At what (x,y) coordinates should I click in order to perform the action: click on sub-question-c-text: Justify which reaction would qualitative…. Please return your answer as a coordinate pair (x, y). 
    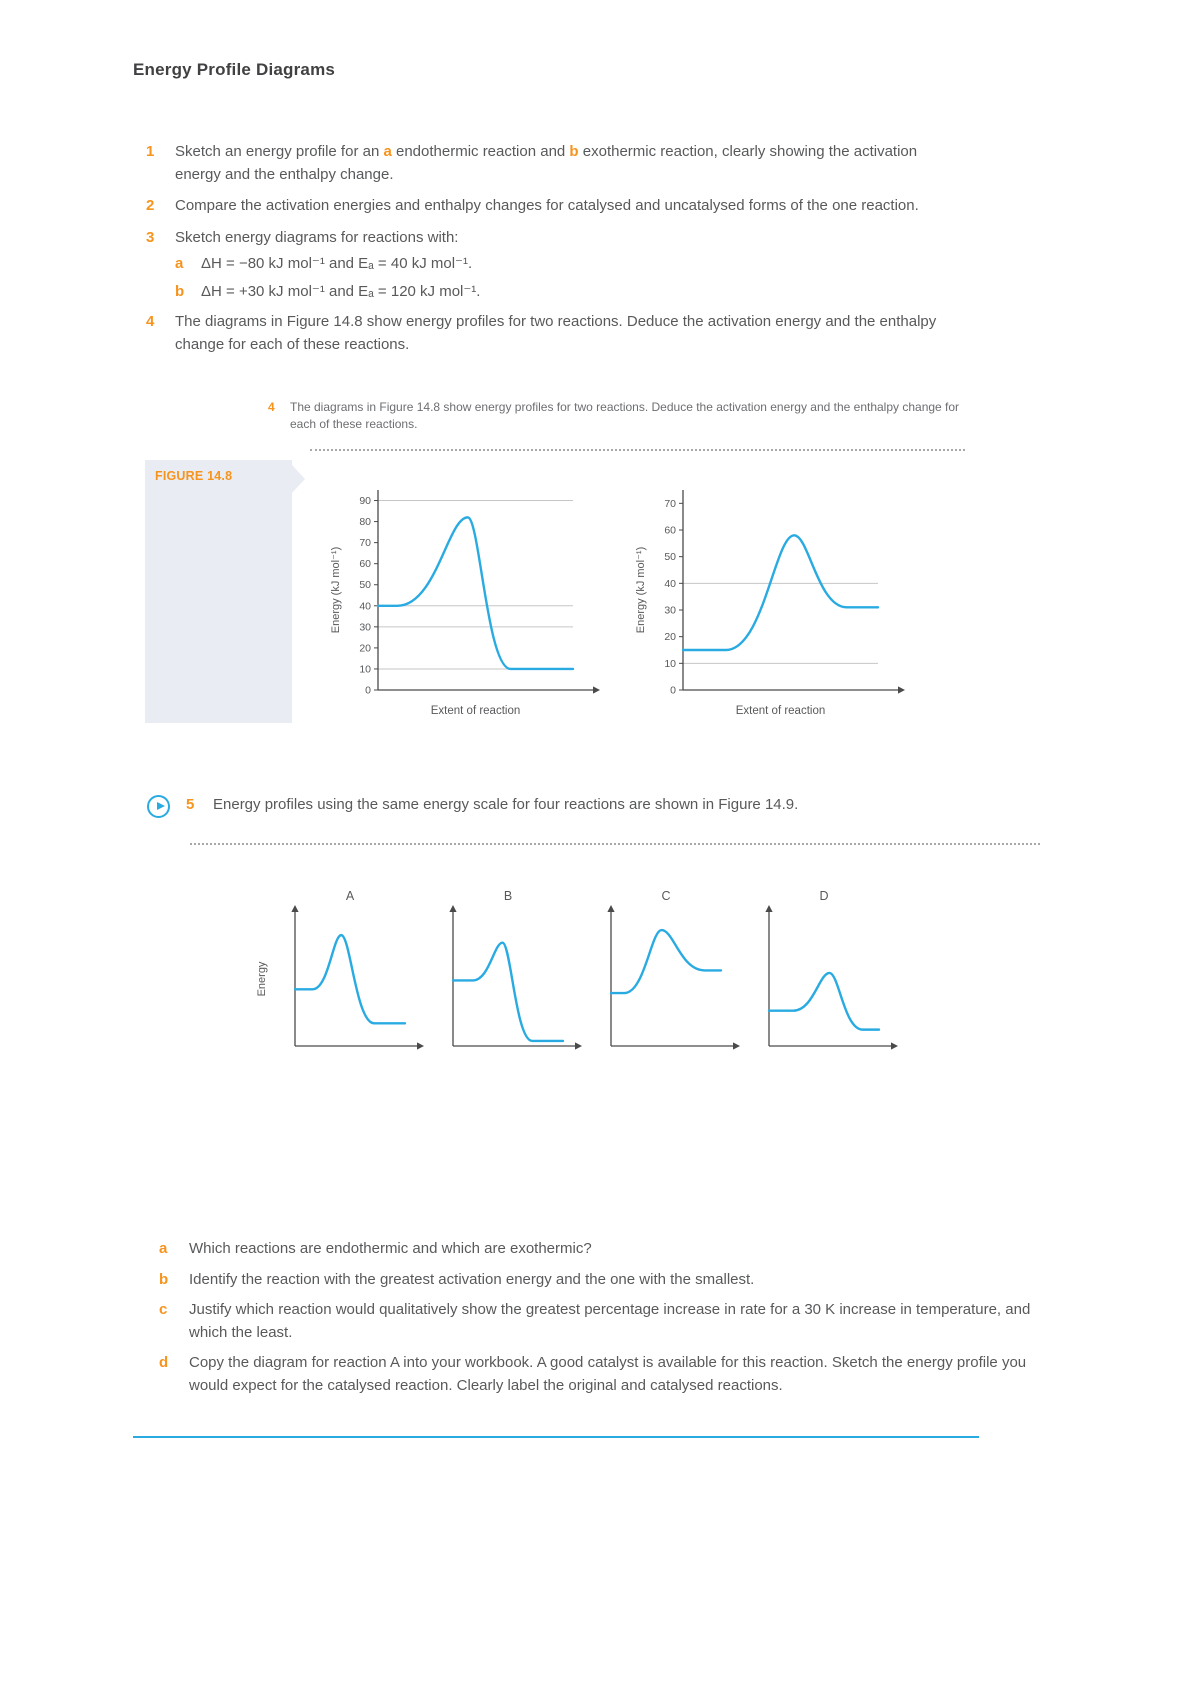
    Looking at the image, I should click on (610, 1321).